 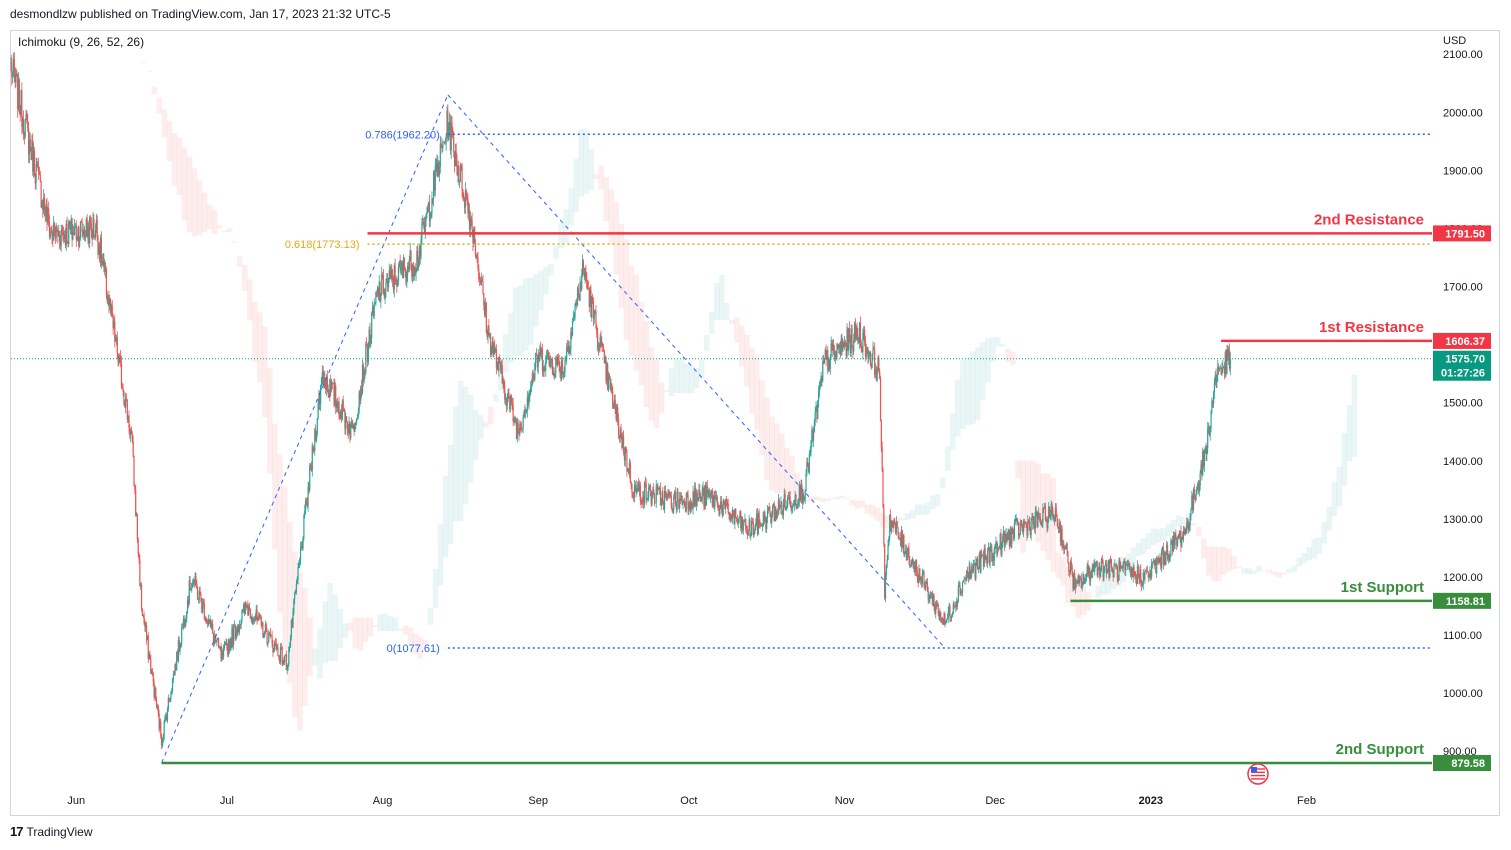 I want to click on x-tick-label: Sep, so click(x=538, y=801).